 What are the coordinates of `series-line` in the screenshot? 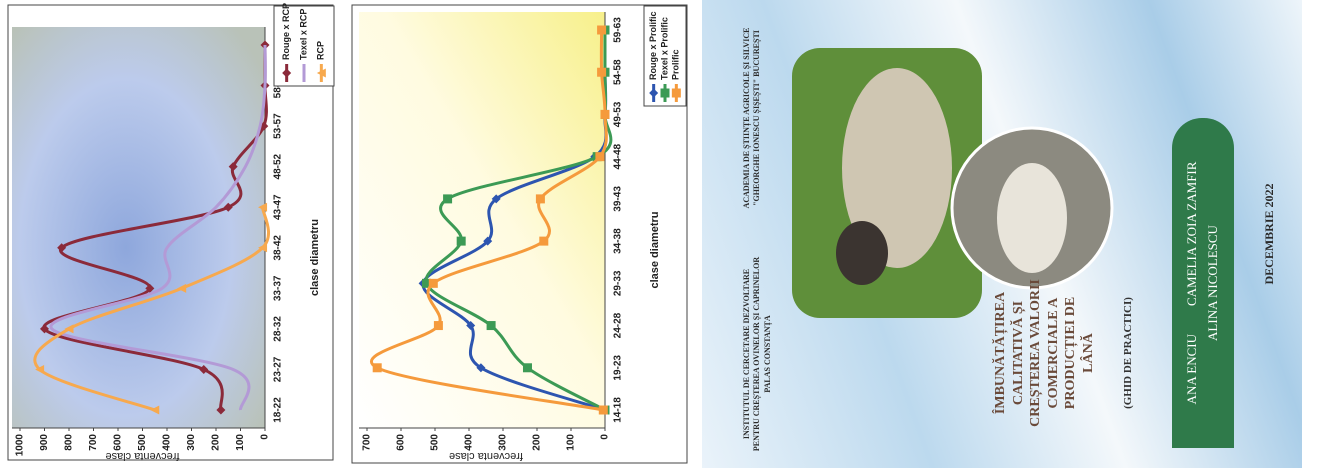 It's located at (158, 227).